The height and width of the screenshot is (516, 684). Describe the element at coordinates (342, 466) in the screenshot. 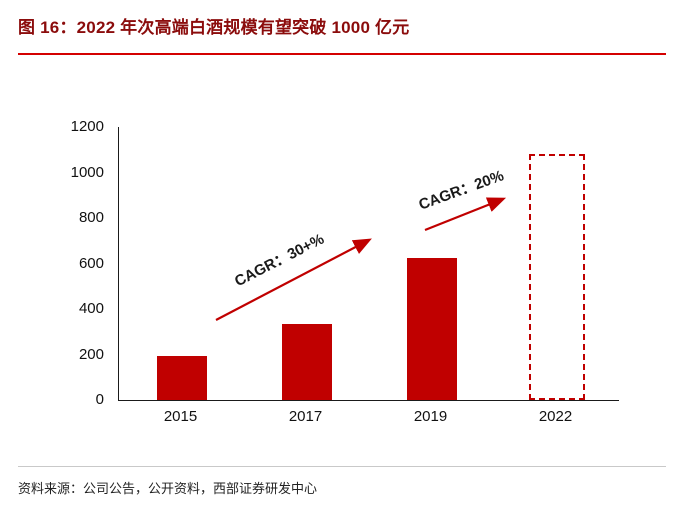

I see `source-divider` at that location.